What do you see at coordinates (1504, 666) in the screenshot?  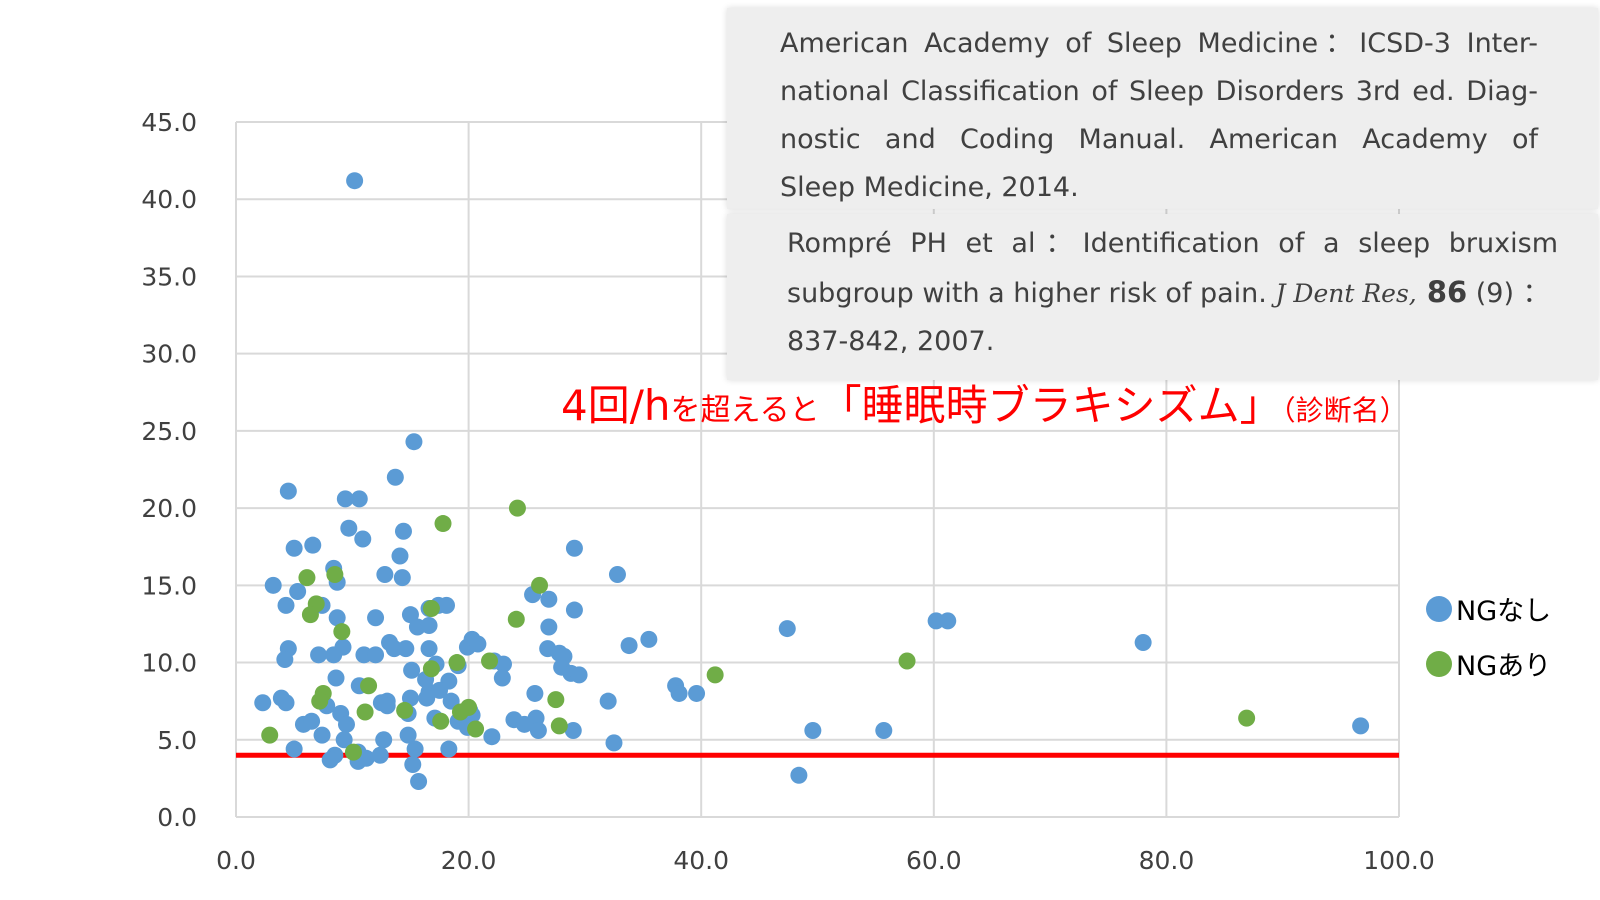 I see `legend-label-ng-present: NGあり` at bounding box center [1504, 666].